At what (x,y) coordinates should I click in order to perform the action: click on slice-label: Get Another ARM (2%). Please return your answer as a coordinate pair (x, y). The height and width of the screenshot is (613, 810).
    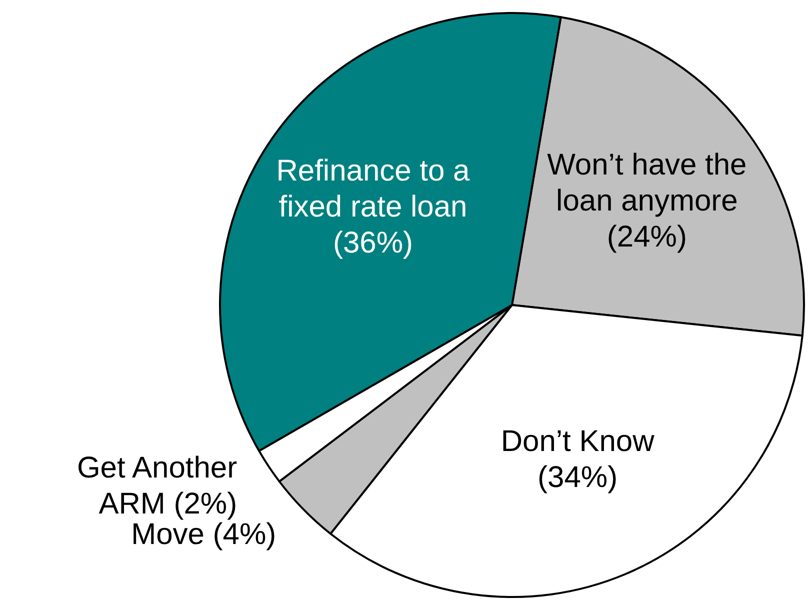
    Looking at the image, I should click on (157, 485).